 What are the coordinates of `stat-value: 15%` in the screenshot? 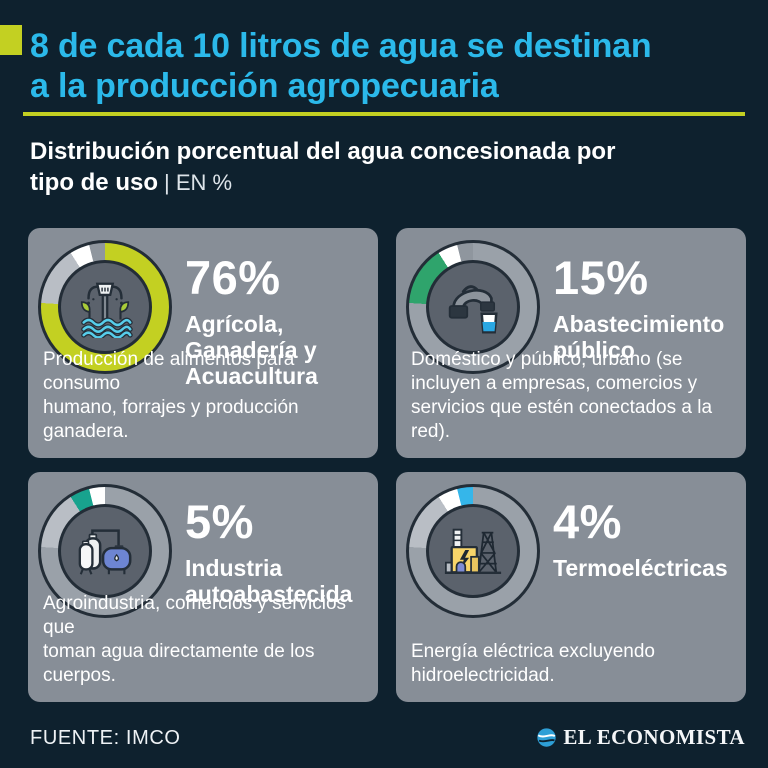 It's located at (601, 277).